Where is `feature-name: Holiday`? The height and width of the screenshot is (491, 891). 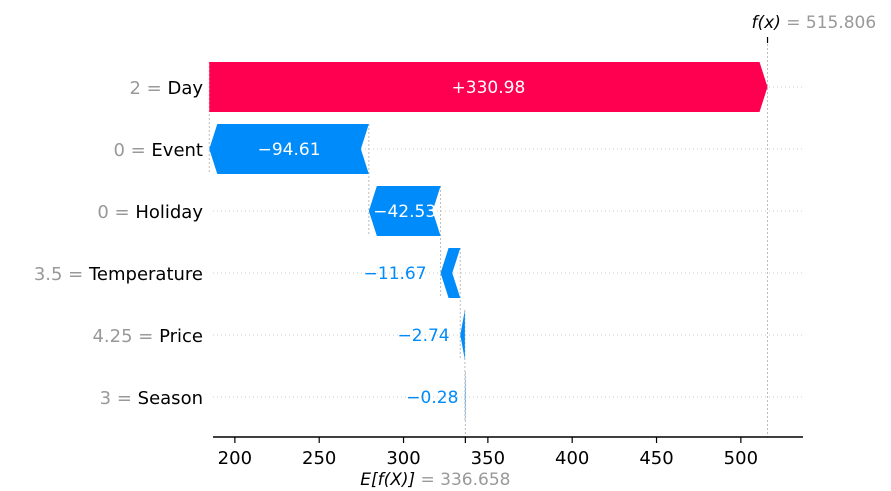
feature-name: Holiday is located at coordinates (169, 212).